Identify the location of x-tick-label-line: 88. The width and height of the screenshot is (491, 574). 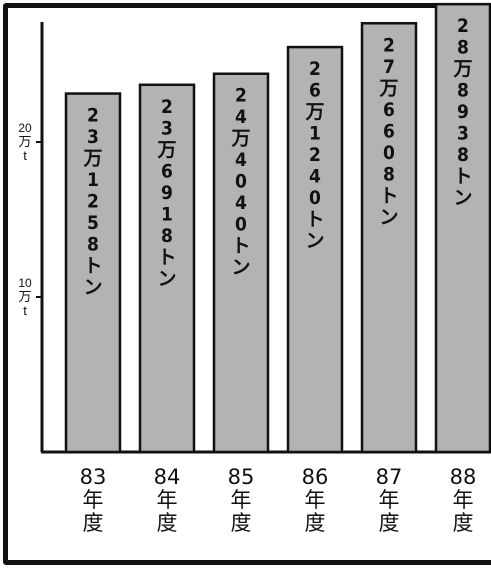
(463, 477).